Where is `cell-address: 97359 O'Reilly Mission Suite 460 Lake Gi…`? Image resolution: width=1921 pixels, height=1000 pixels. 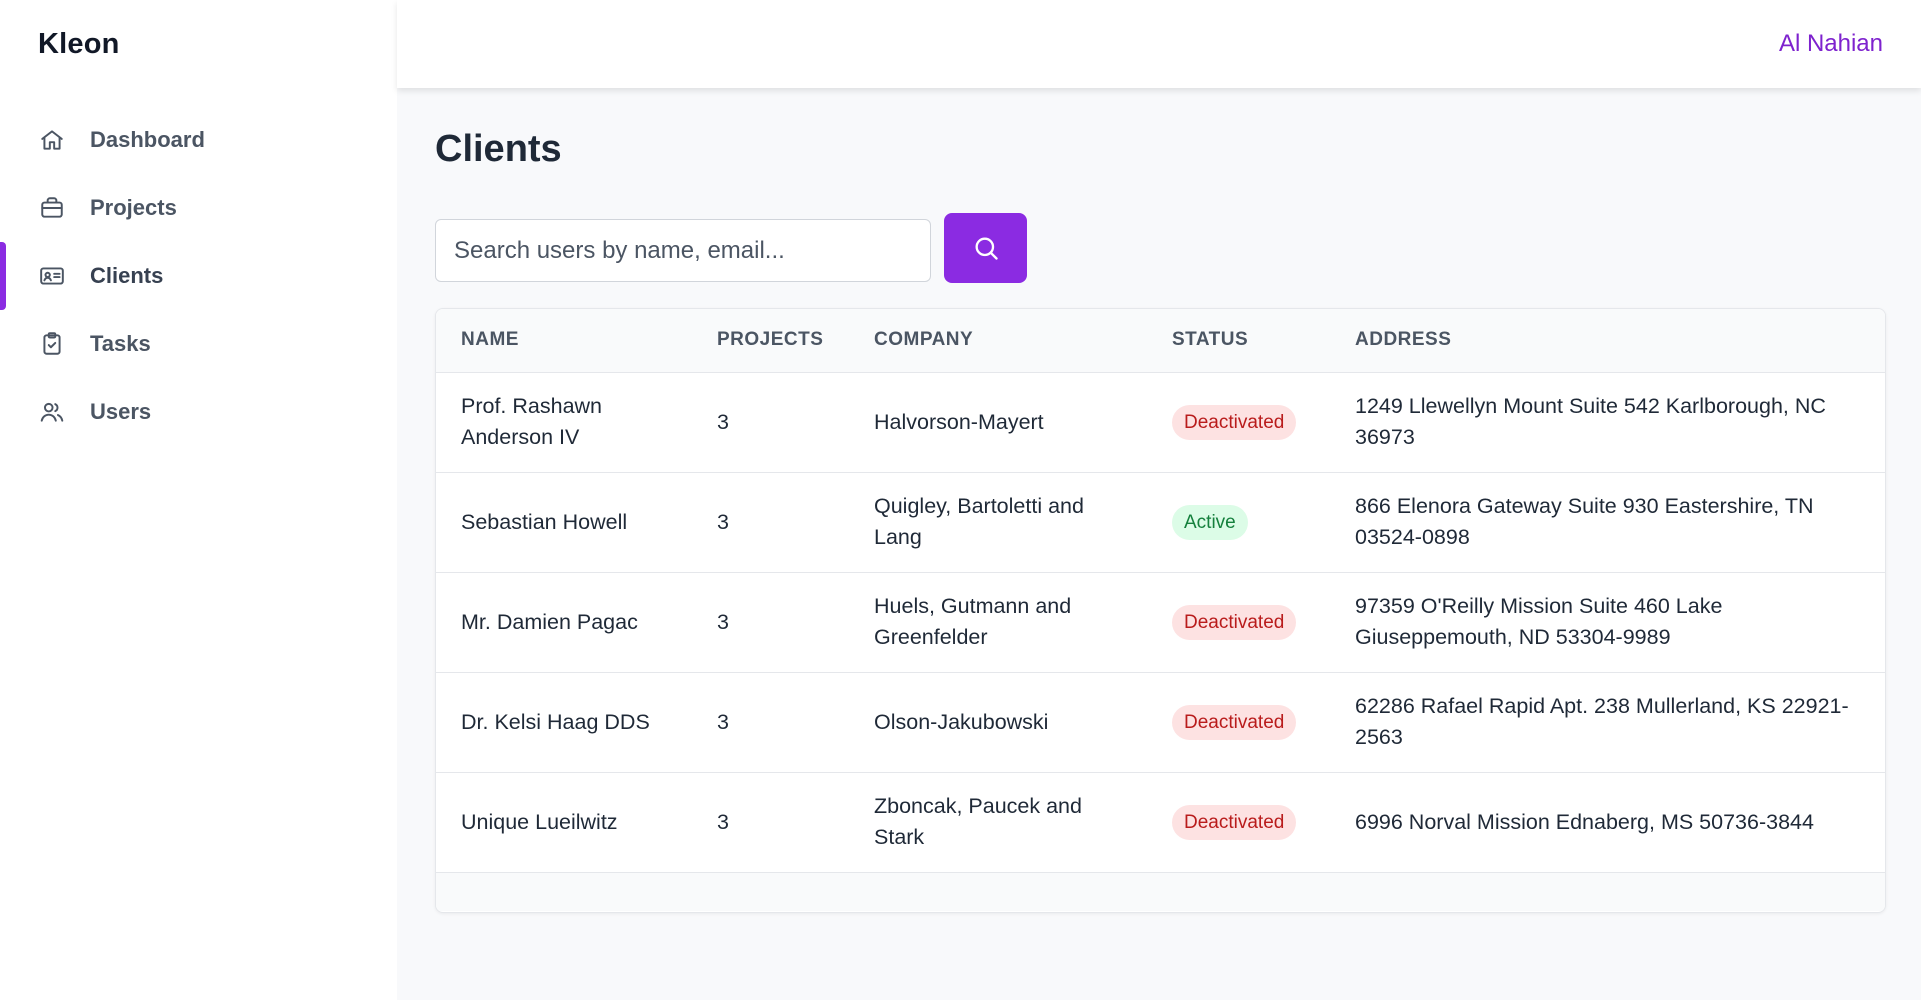 cell-address: 97359 O'Reilly Mission Suite 460 Lake Gi… is located at coordinates (1539, 621).